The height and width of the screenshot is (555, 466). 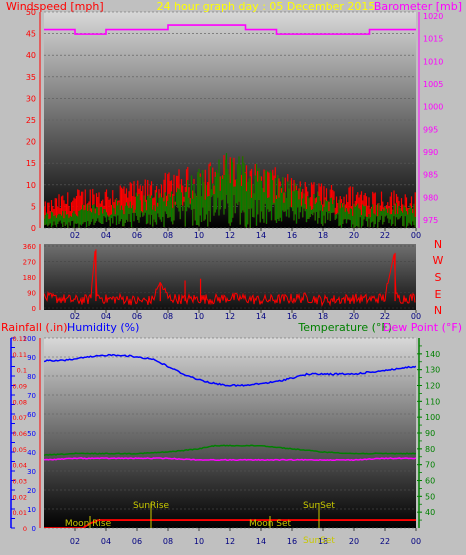 I want to click on wind-tick-label: 5, so click(x=33, y=206).